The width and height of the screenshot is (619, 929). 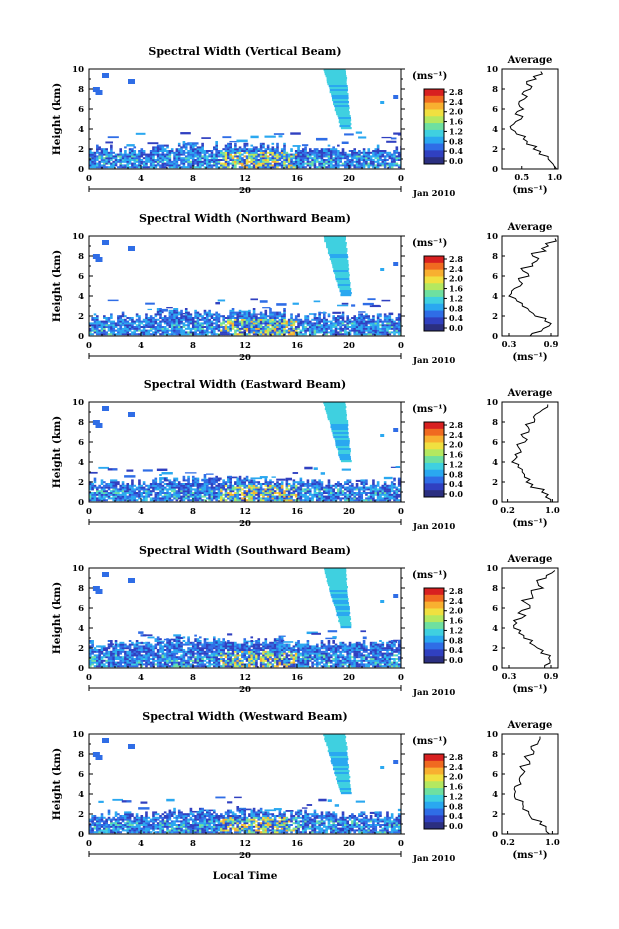 I want to click on y-axis-label: Height (km), so click(x=57, y=618).